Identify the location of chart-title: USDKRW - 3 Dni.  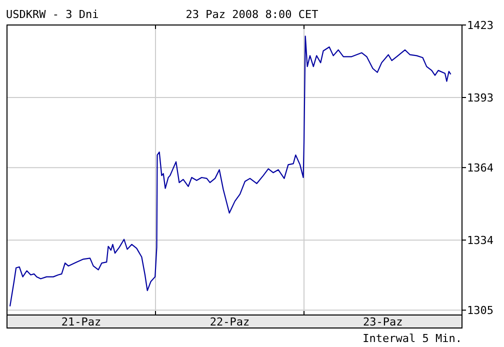
(52, 14).